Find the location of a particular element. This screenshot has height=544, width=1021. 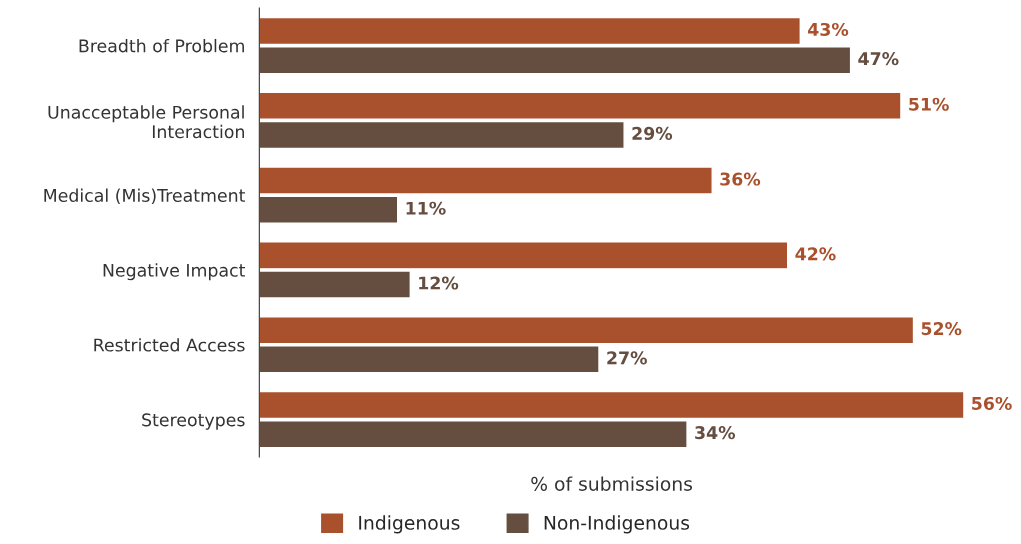

data-label: 47% is located at coordinates (878, 59).